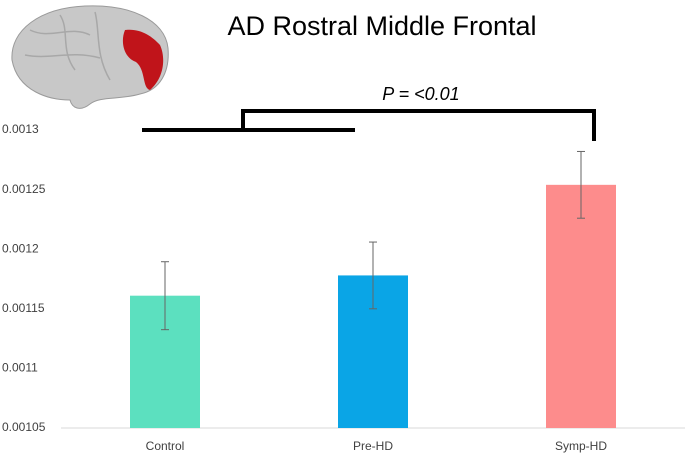 The image size is (685, 455). I want to click on y-tick-label: 0.0013, so click(20, 129).